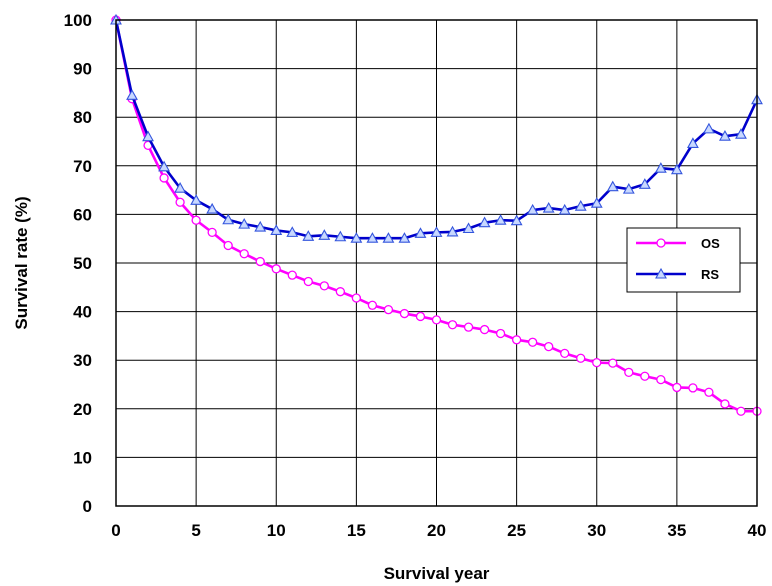 The width and height of the screenshot is (772, 586). I want to click on y-tick-label: 20, so click(82, 409).